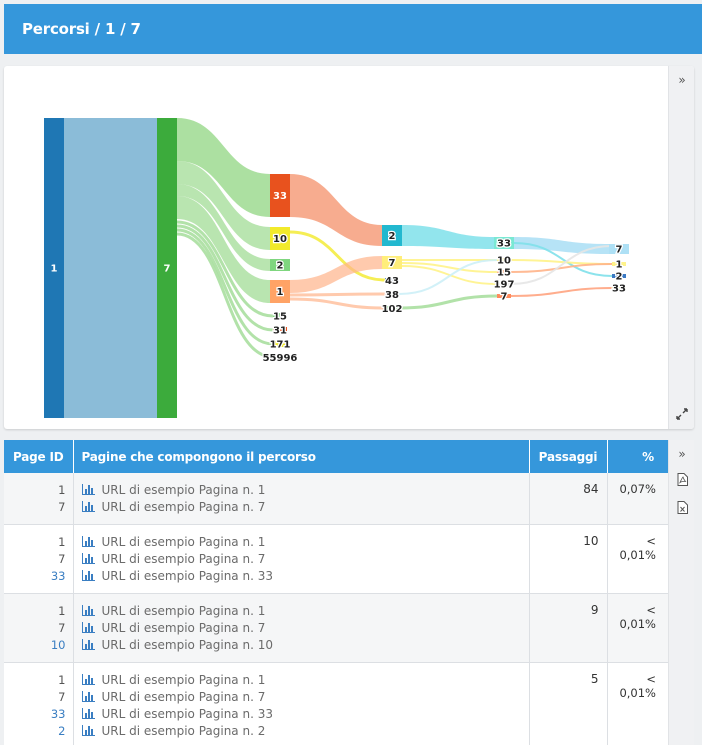  I want to click on page-id-value: 7, so click(62, 628).